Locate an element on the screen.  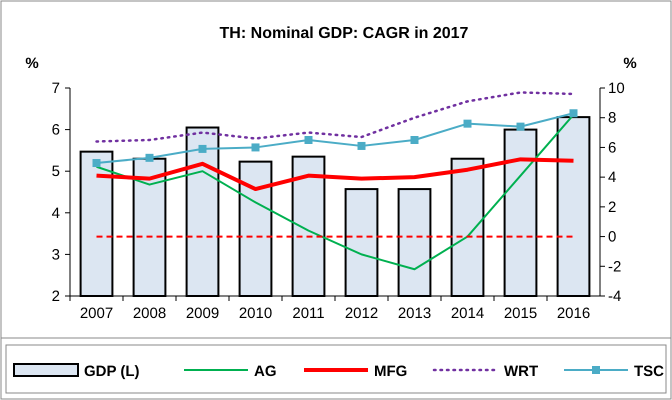
y2-tick-label: 4 is located at coordinates (612, 177).